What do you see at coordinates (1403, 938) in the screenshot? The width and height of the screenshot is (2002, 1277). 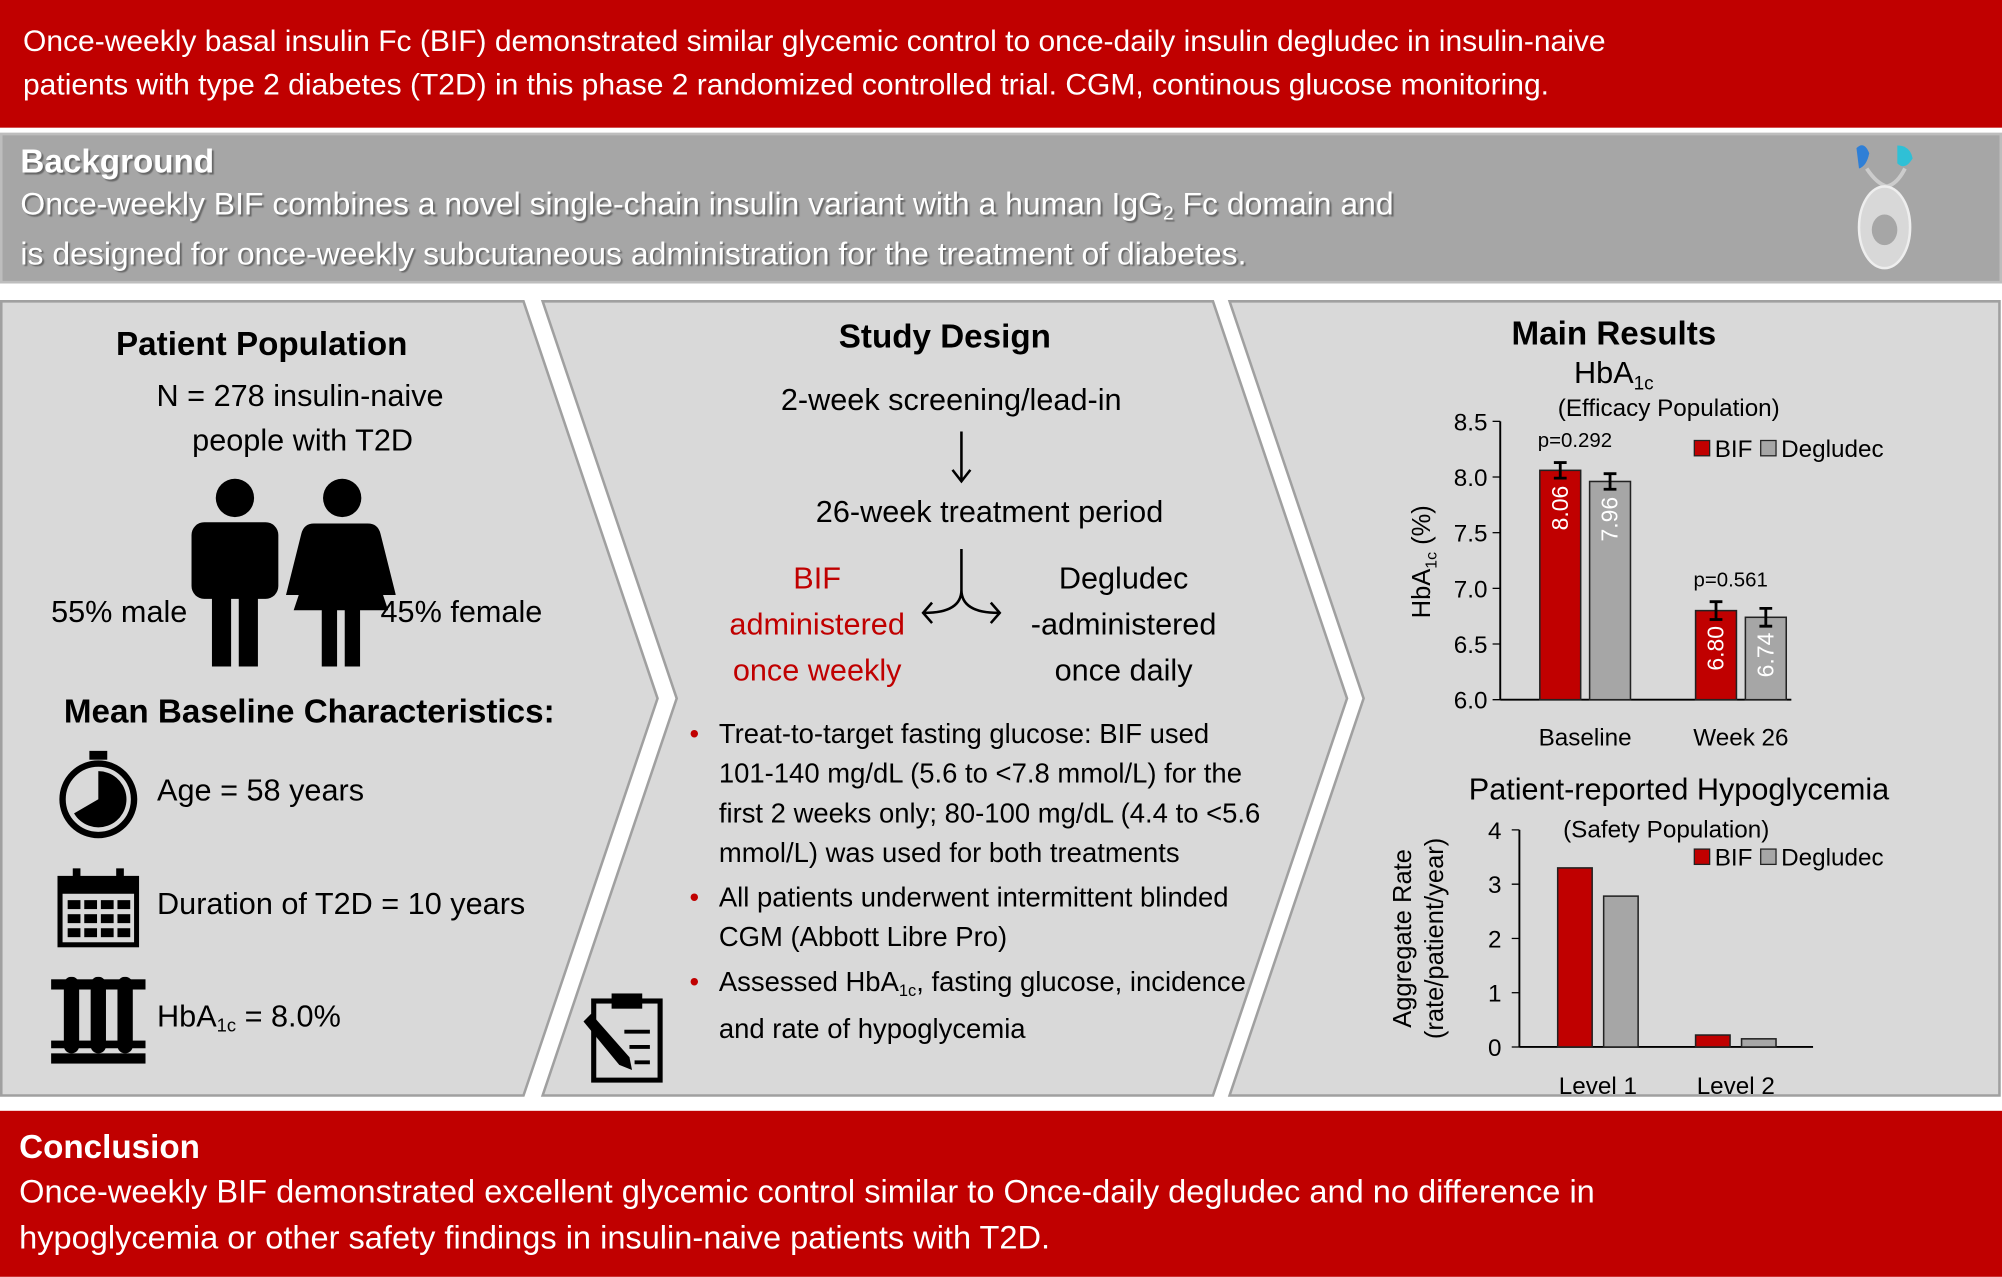 I see `y-axis-label: Aggregate Rate` at bounding box center [1403, 938].